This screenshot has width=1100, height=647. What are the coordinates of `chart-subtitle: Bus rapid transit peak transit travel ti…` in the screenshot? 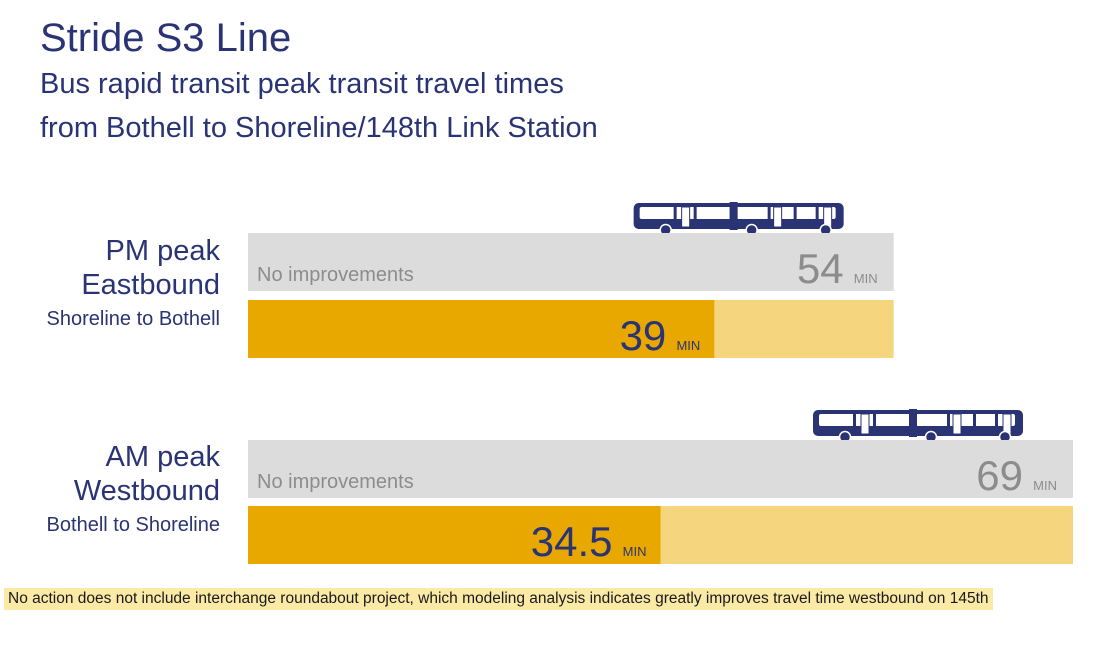 It's located at (319, 106).